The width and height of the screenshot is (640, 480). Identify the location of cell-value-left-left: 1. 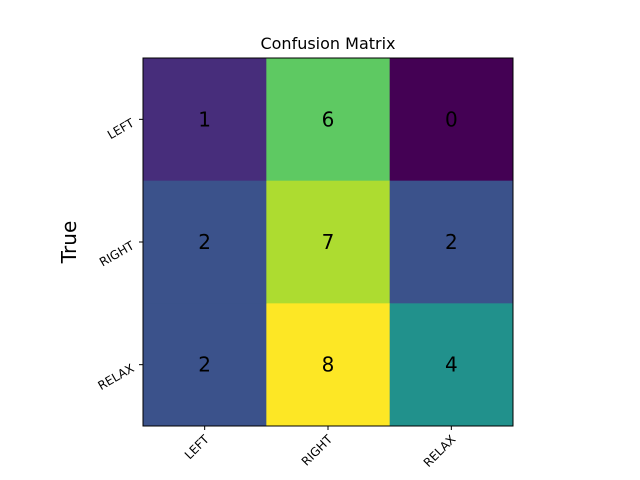
(204, 119).